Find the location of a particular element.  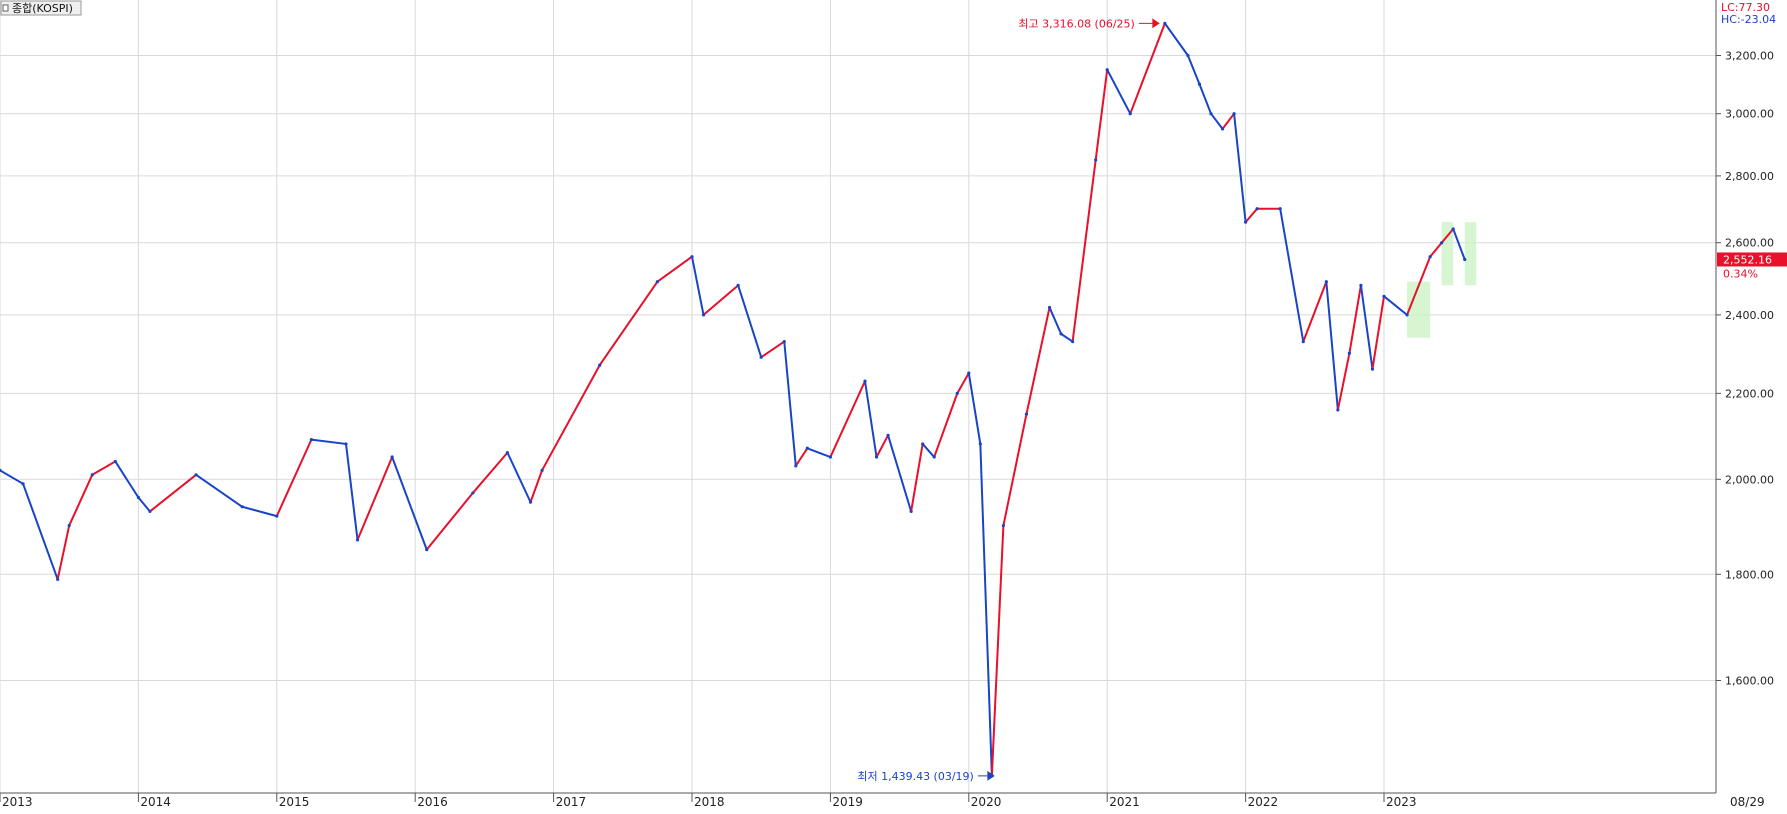

last-price-tag: 2,552.16 0.34% is located at coordinates (1752, 266).